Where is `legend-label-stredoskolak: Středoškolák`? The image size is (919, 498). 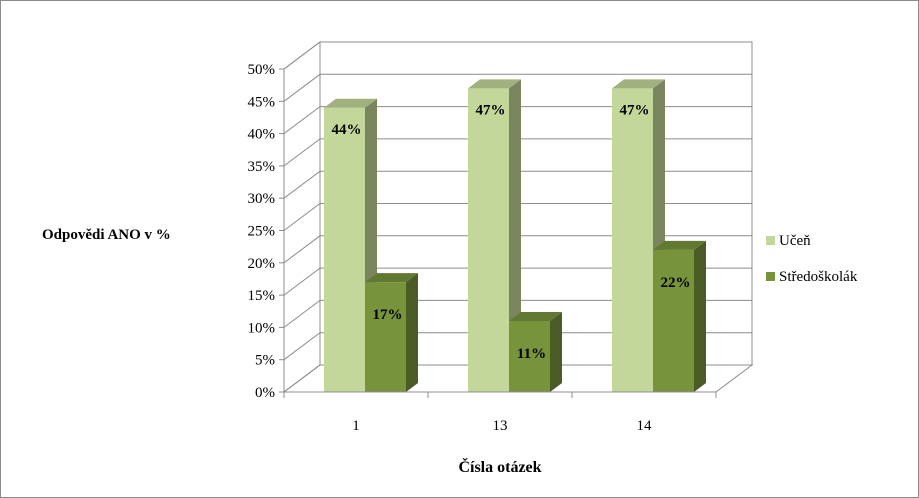
legend-label-stredoskolak: Středoškolák is located at coordinates (818, 277).